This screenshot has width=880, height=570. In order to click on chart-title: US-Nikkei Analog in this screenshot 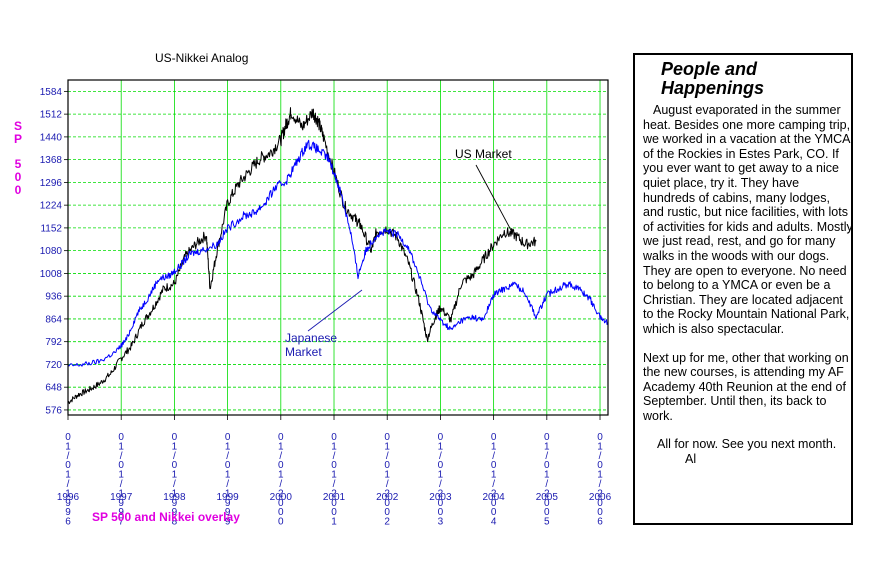, I will do `click(201, 58)`.